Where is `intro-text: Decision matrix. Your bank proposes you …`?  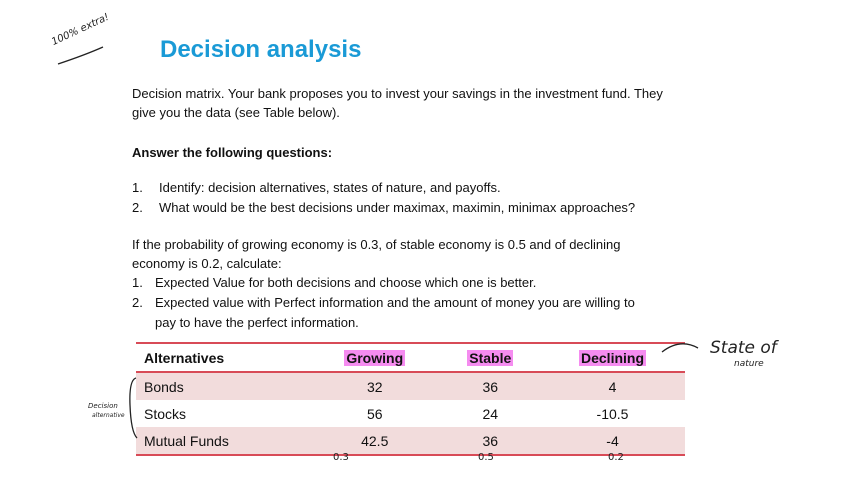
intro-text: Decision matrix. Your bank proposes you … is located at coordinates (397, 103).